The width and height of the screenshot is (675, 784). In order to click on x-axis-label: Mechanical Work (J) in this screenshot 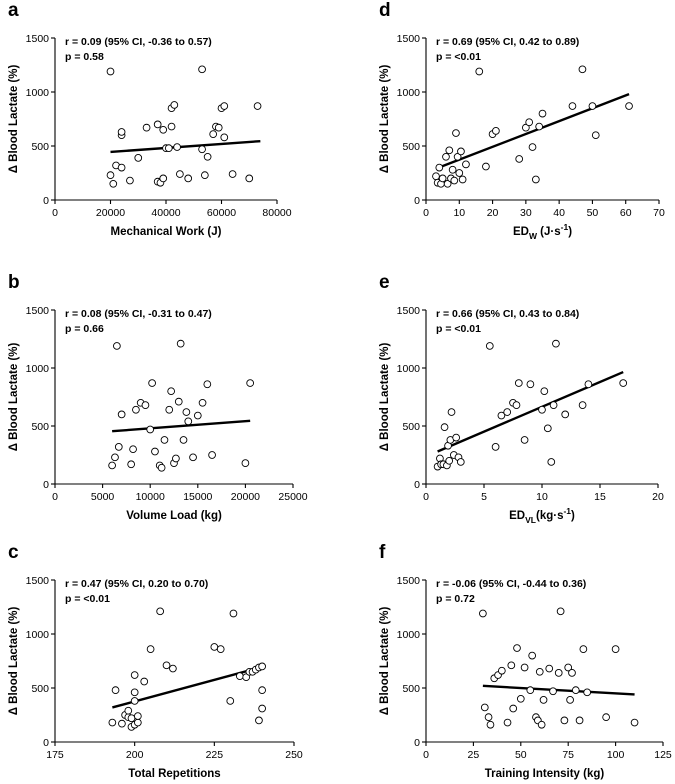, I will do `click(166, 232)`.